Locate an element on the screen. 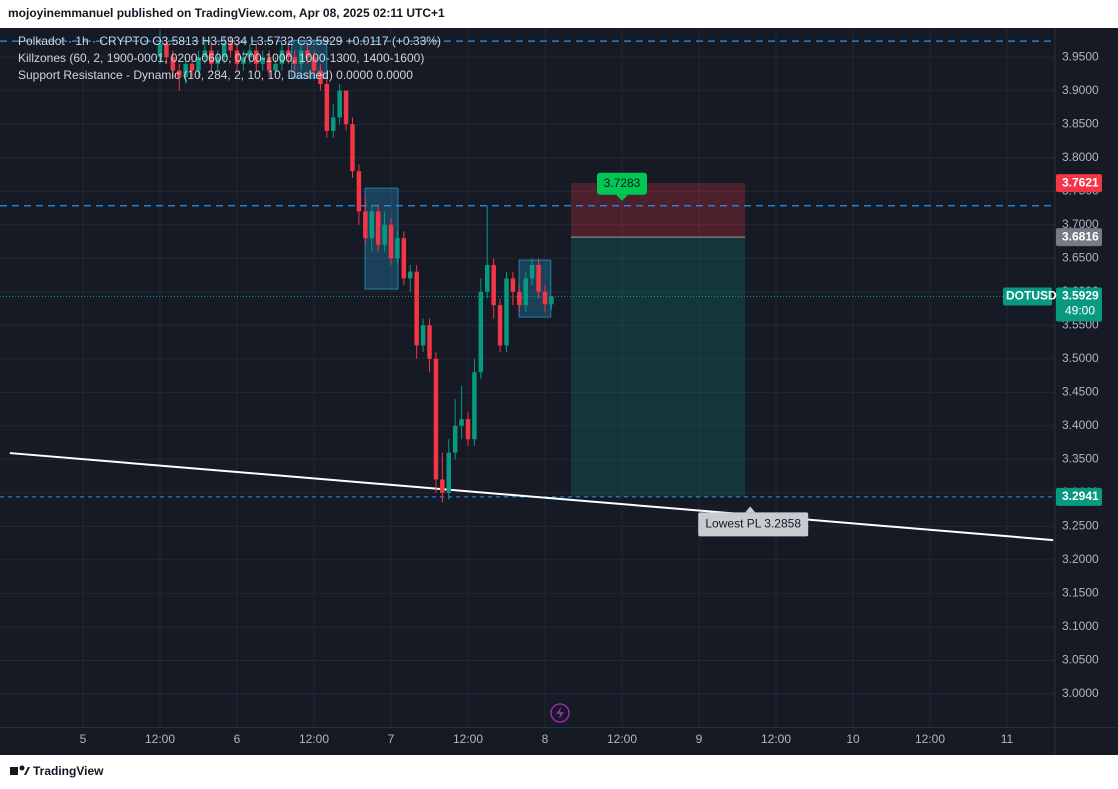  footer: TradingView is located at coordinates (68, 771).